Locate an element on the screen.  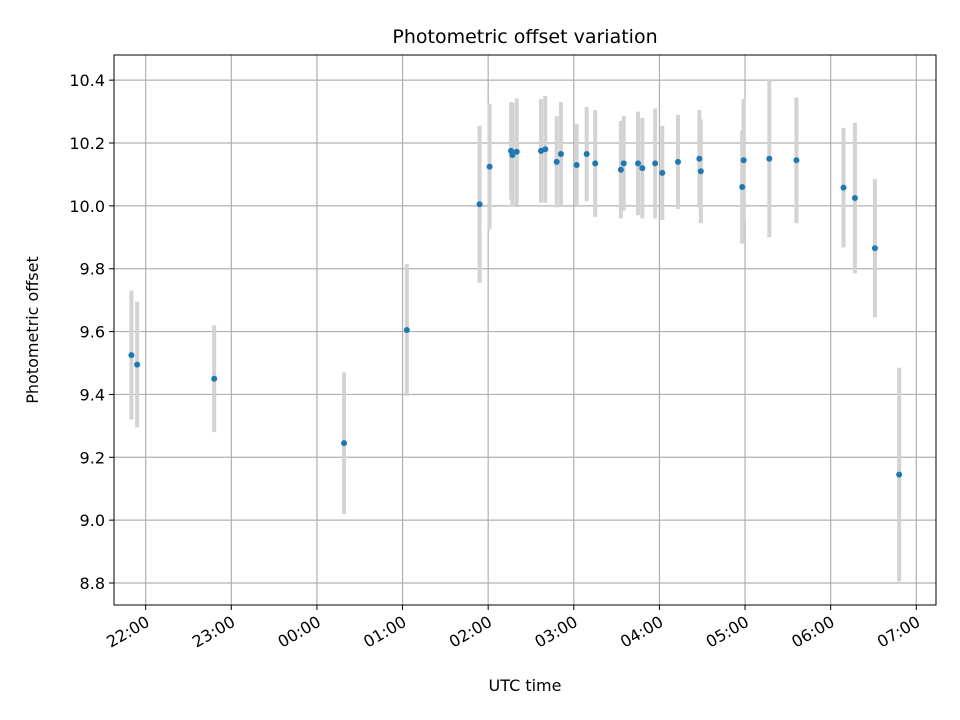
y-tick-label: 9.6 is located at coordinates (92, 332).